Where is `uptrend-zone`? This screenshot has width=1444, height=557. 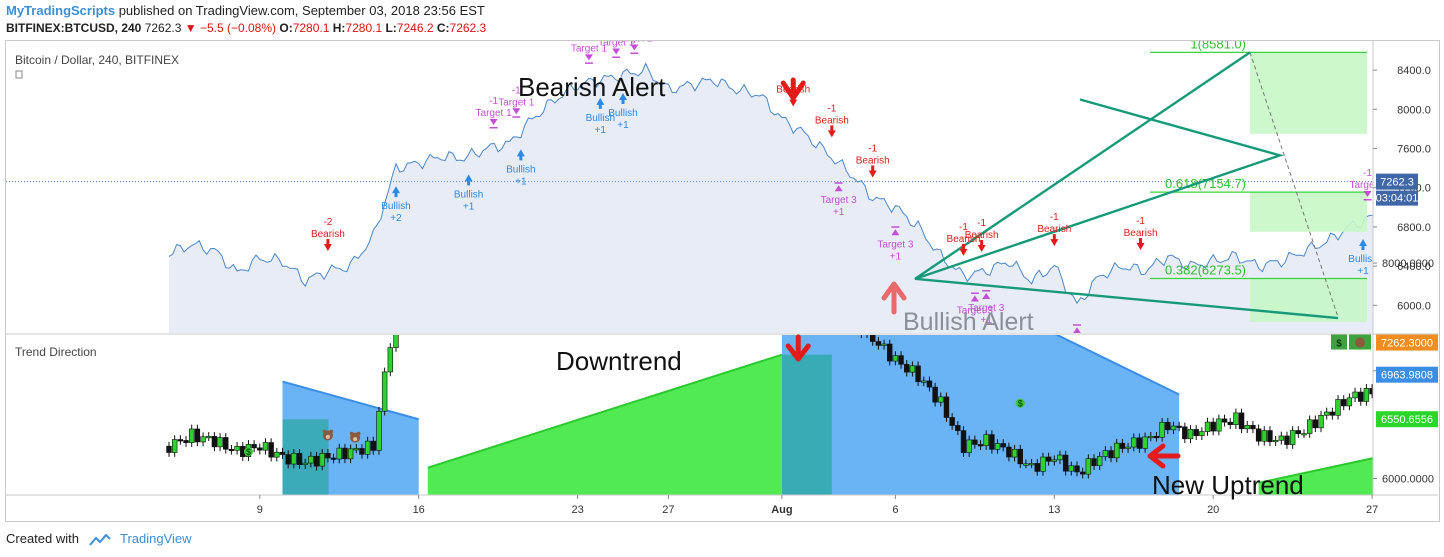 uptrend-zone is located at coordinates (604, 424).